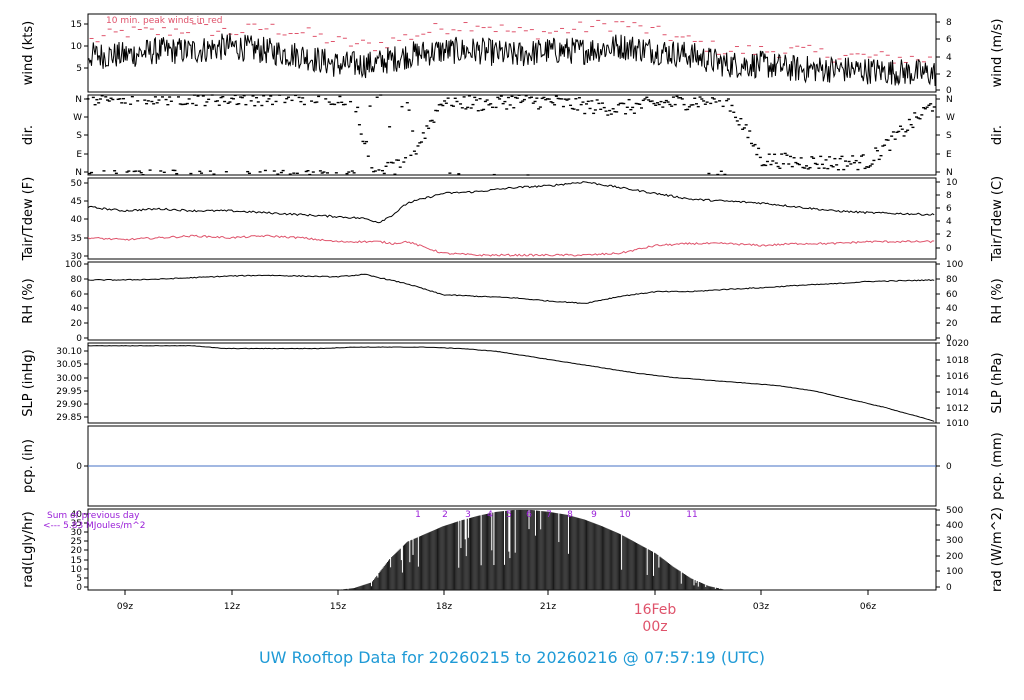 Image resolution: width=1024 pixels, height=700 pixels. Describe the element at coordinates (79, 69) in the screenshot. I see `y-tick-label-left: 5` at that location.